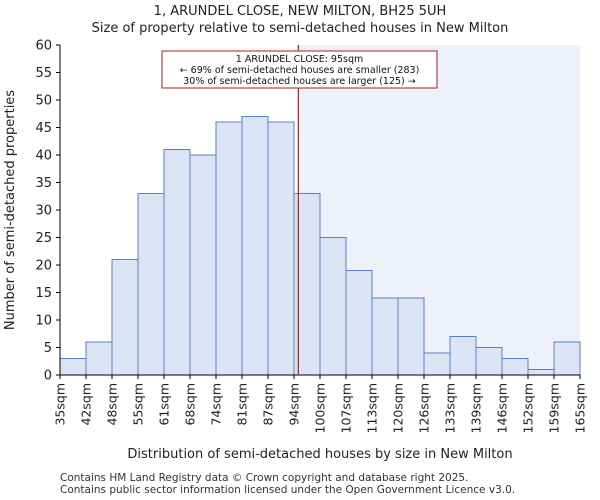 The width and height of the screenshot is (600, 500). I want to click on bar-126sqm, so click(437, 364).